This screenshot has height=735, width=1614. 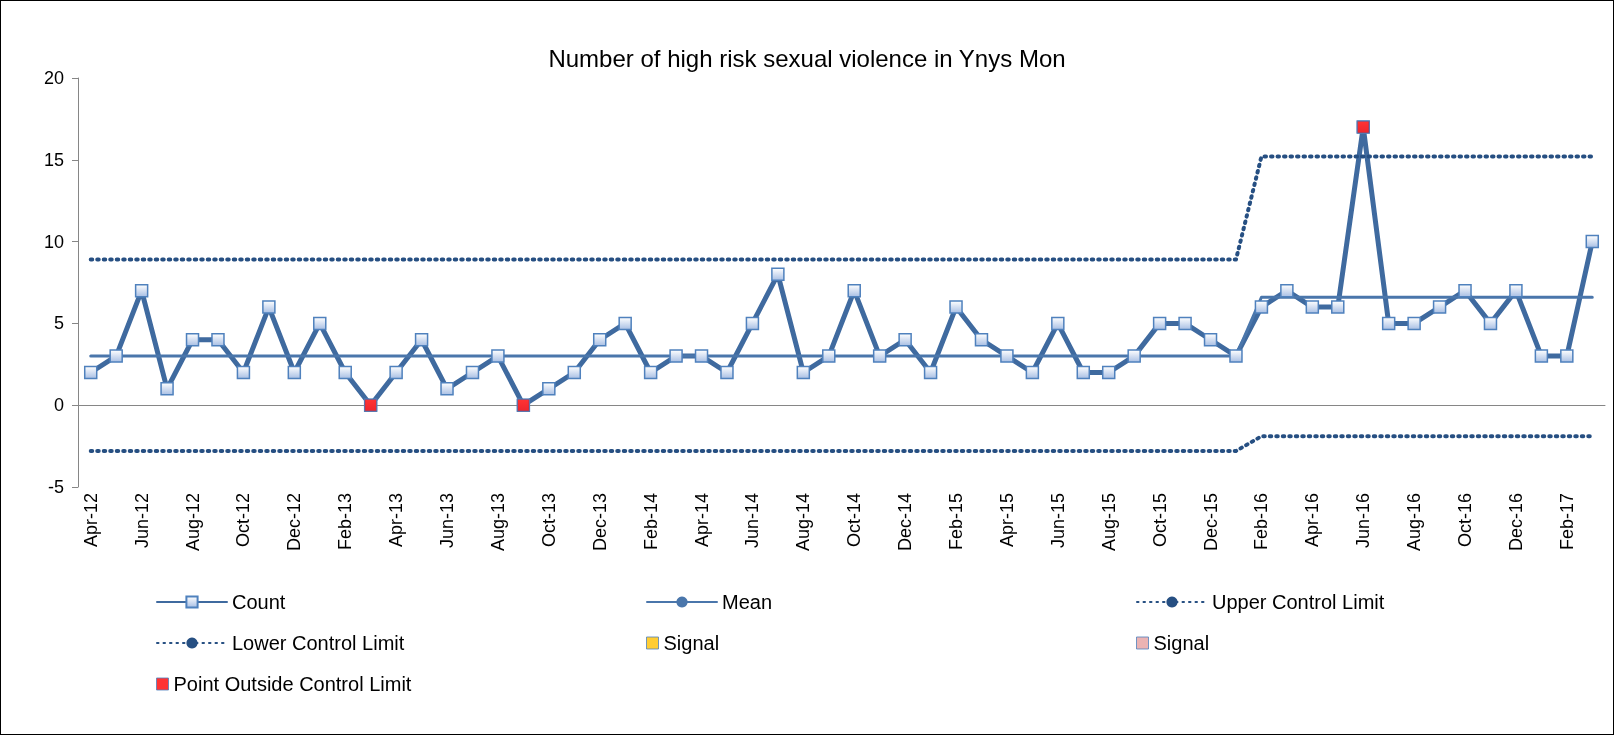 What do you see at coordinates (318, 643) in the screenshot?
I see `legend-label: Lower Control Limit` at bounding box center [318, 643].